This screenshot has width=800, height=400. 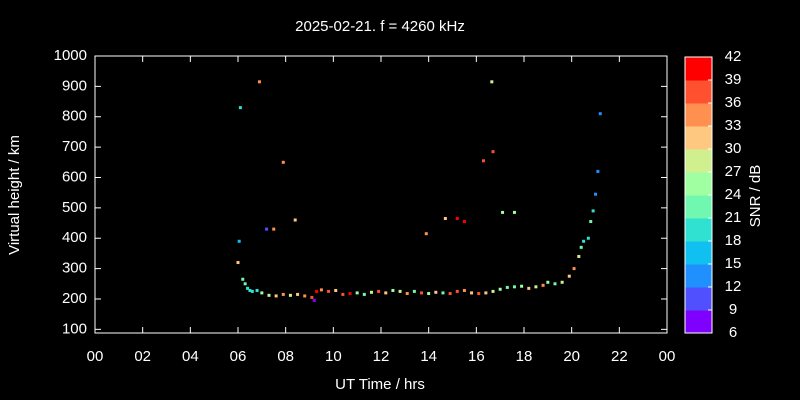 I want to click on x-tick-label: 22, so click(x=619, y=356).